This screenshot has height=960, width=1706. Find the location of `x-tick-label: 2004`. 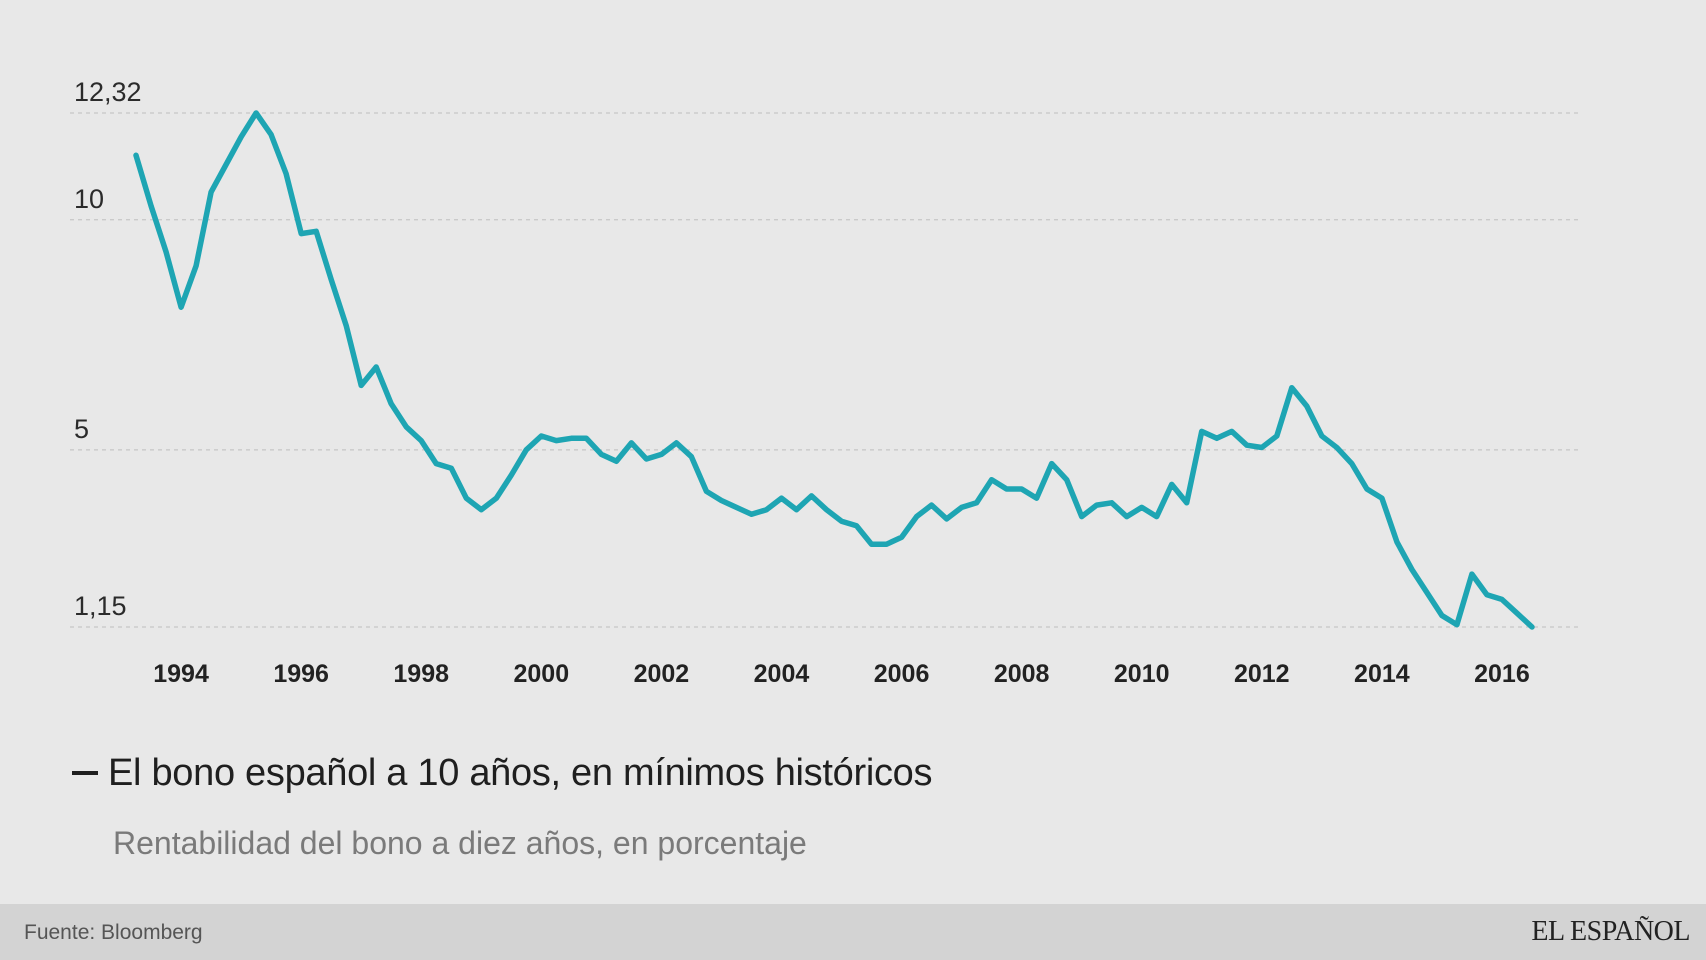

x-tick-label: 2004 is located at coordinates (782, 674).